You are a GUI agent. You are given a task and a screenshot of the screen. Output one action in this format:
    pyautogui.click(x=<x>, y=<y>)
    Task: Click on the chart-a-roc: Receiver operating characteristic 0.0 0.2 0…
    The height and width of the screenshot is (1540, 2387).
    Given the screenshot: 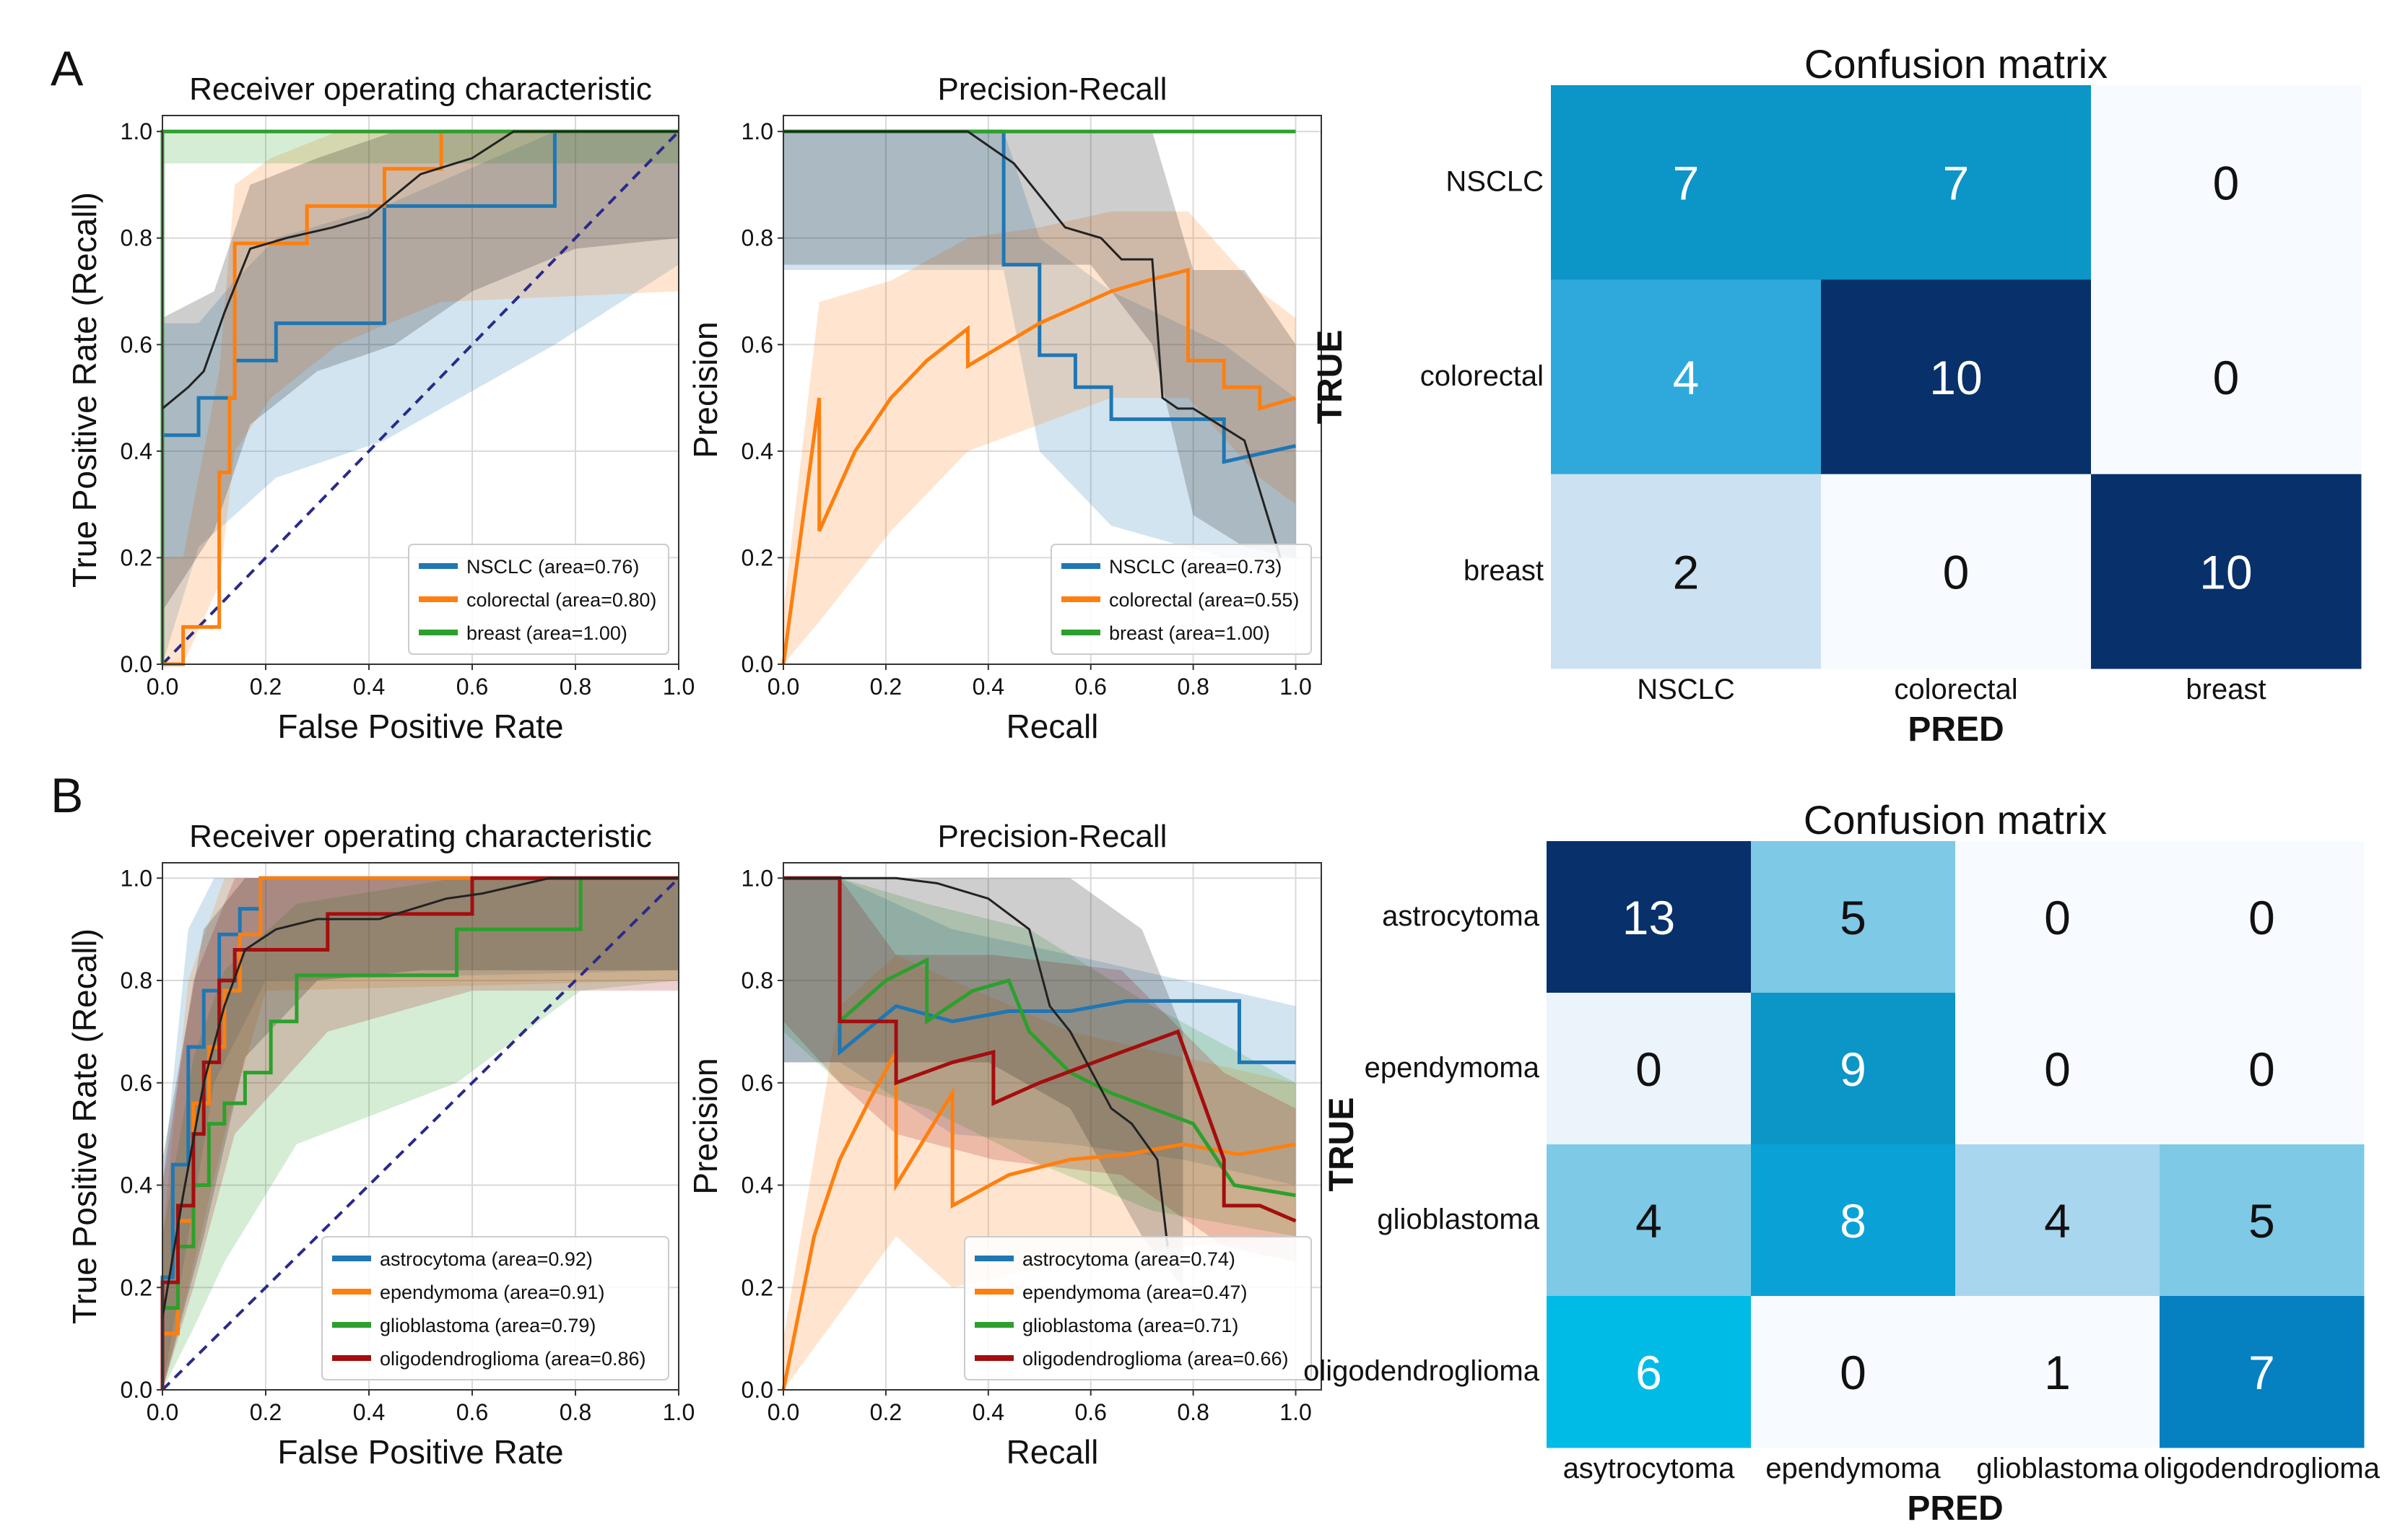 What is the action you would take?
    pyautogui.click(x=380, y=408)
    